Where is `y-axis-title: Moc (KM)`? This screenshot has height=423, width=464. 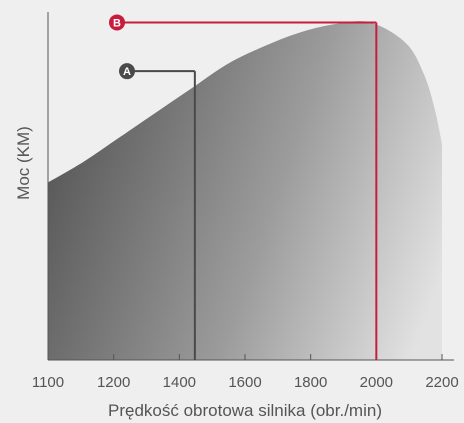 y-axis-title: Moc (KM) is located at coordinates (23, 163).